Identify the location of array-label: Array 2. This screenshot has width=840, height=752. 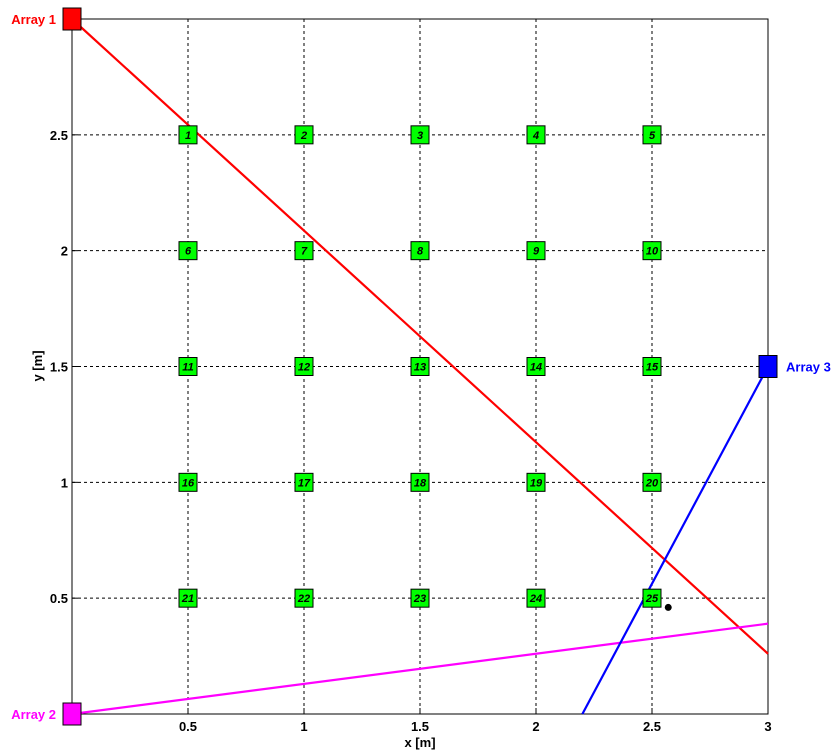
(33, 714).